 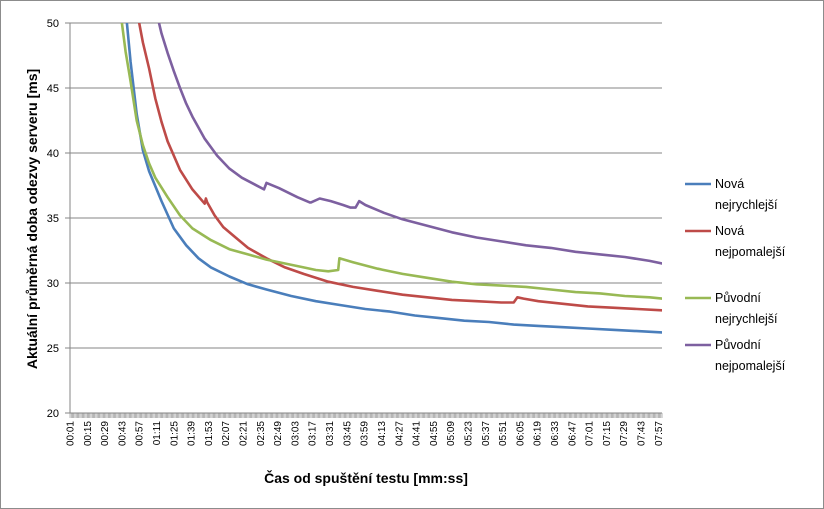 I want to click on x-tick-label: 06:19, so click(x=538, y=433).